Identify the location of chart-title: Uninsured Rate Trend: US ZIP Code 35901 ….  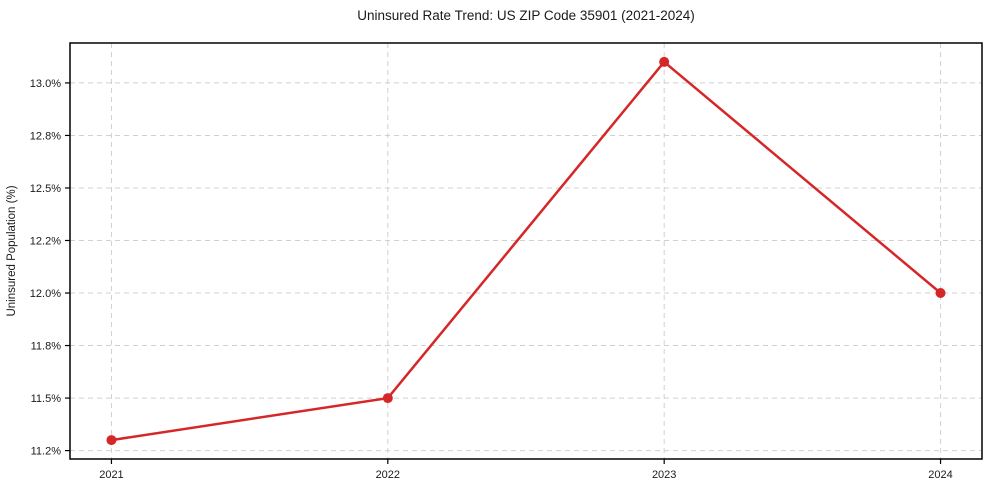
(526, 15).